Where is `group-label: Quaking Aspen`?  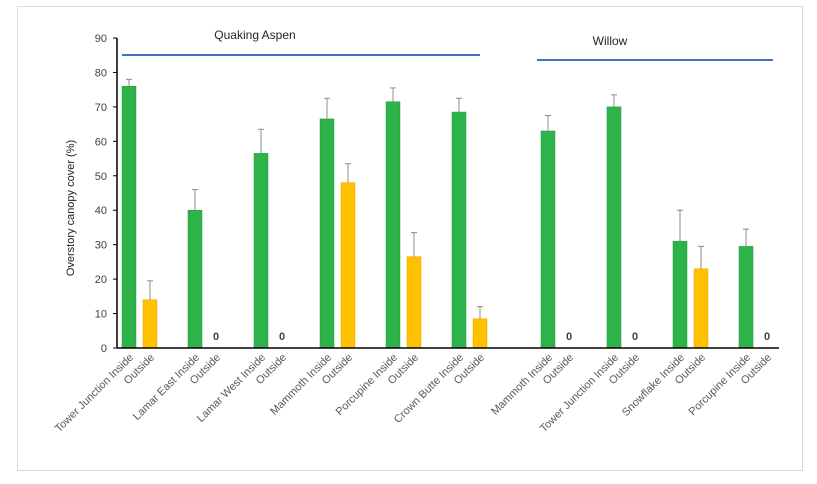
group-label: Quaking Aspen is located at coordinates (254, 35).